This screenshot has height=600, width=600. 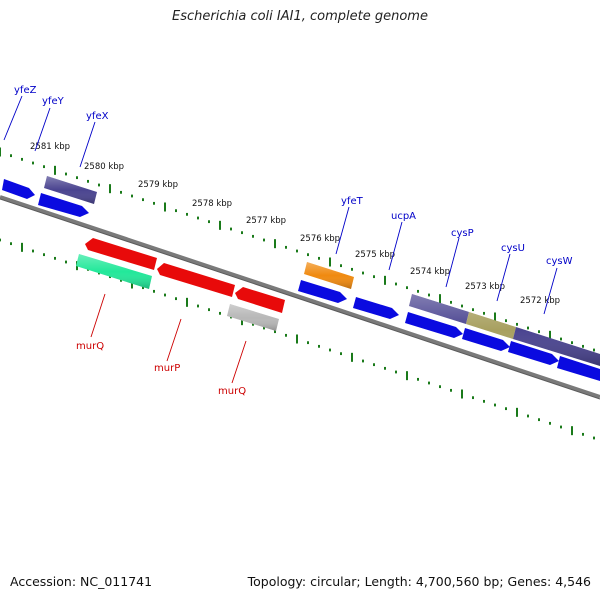 I want to click on gene-label-cysw: cysW, so click(x=559, y=261).